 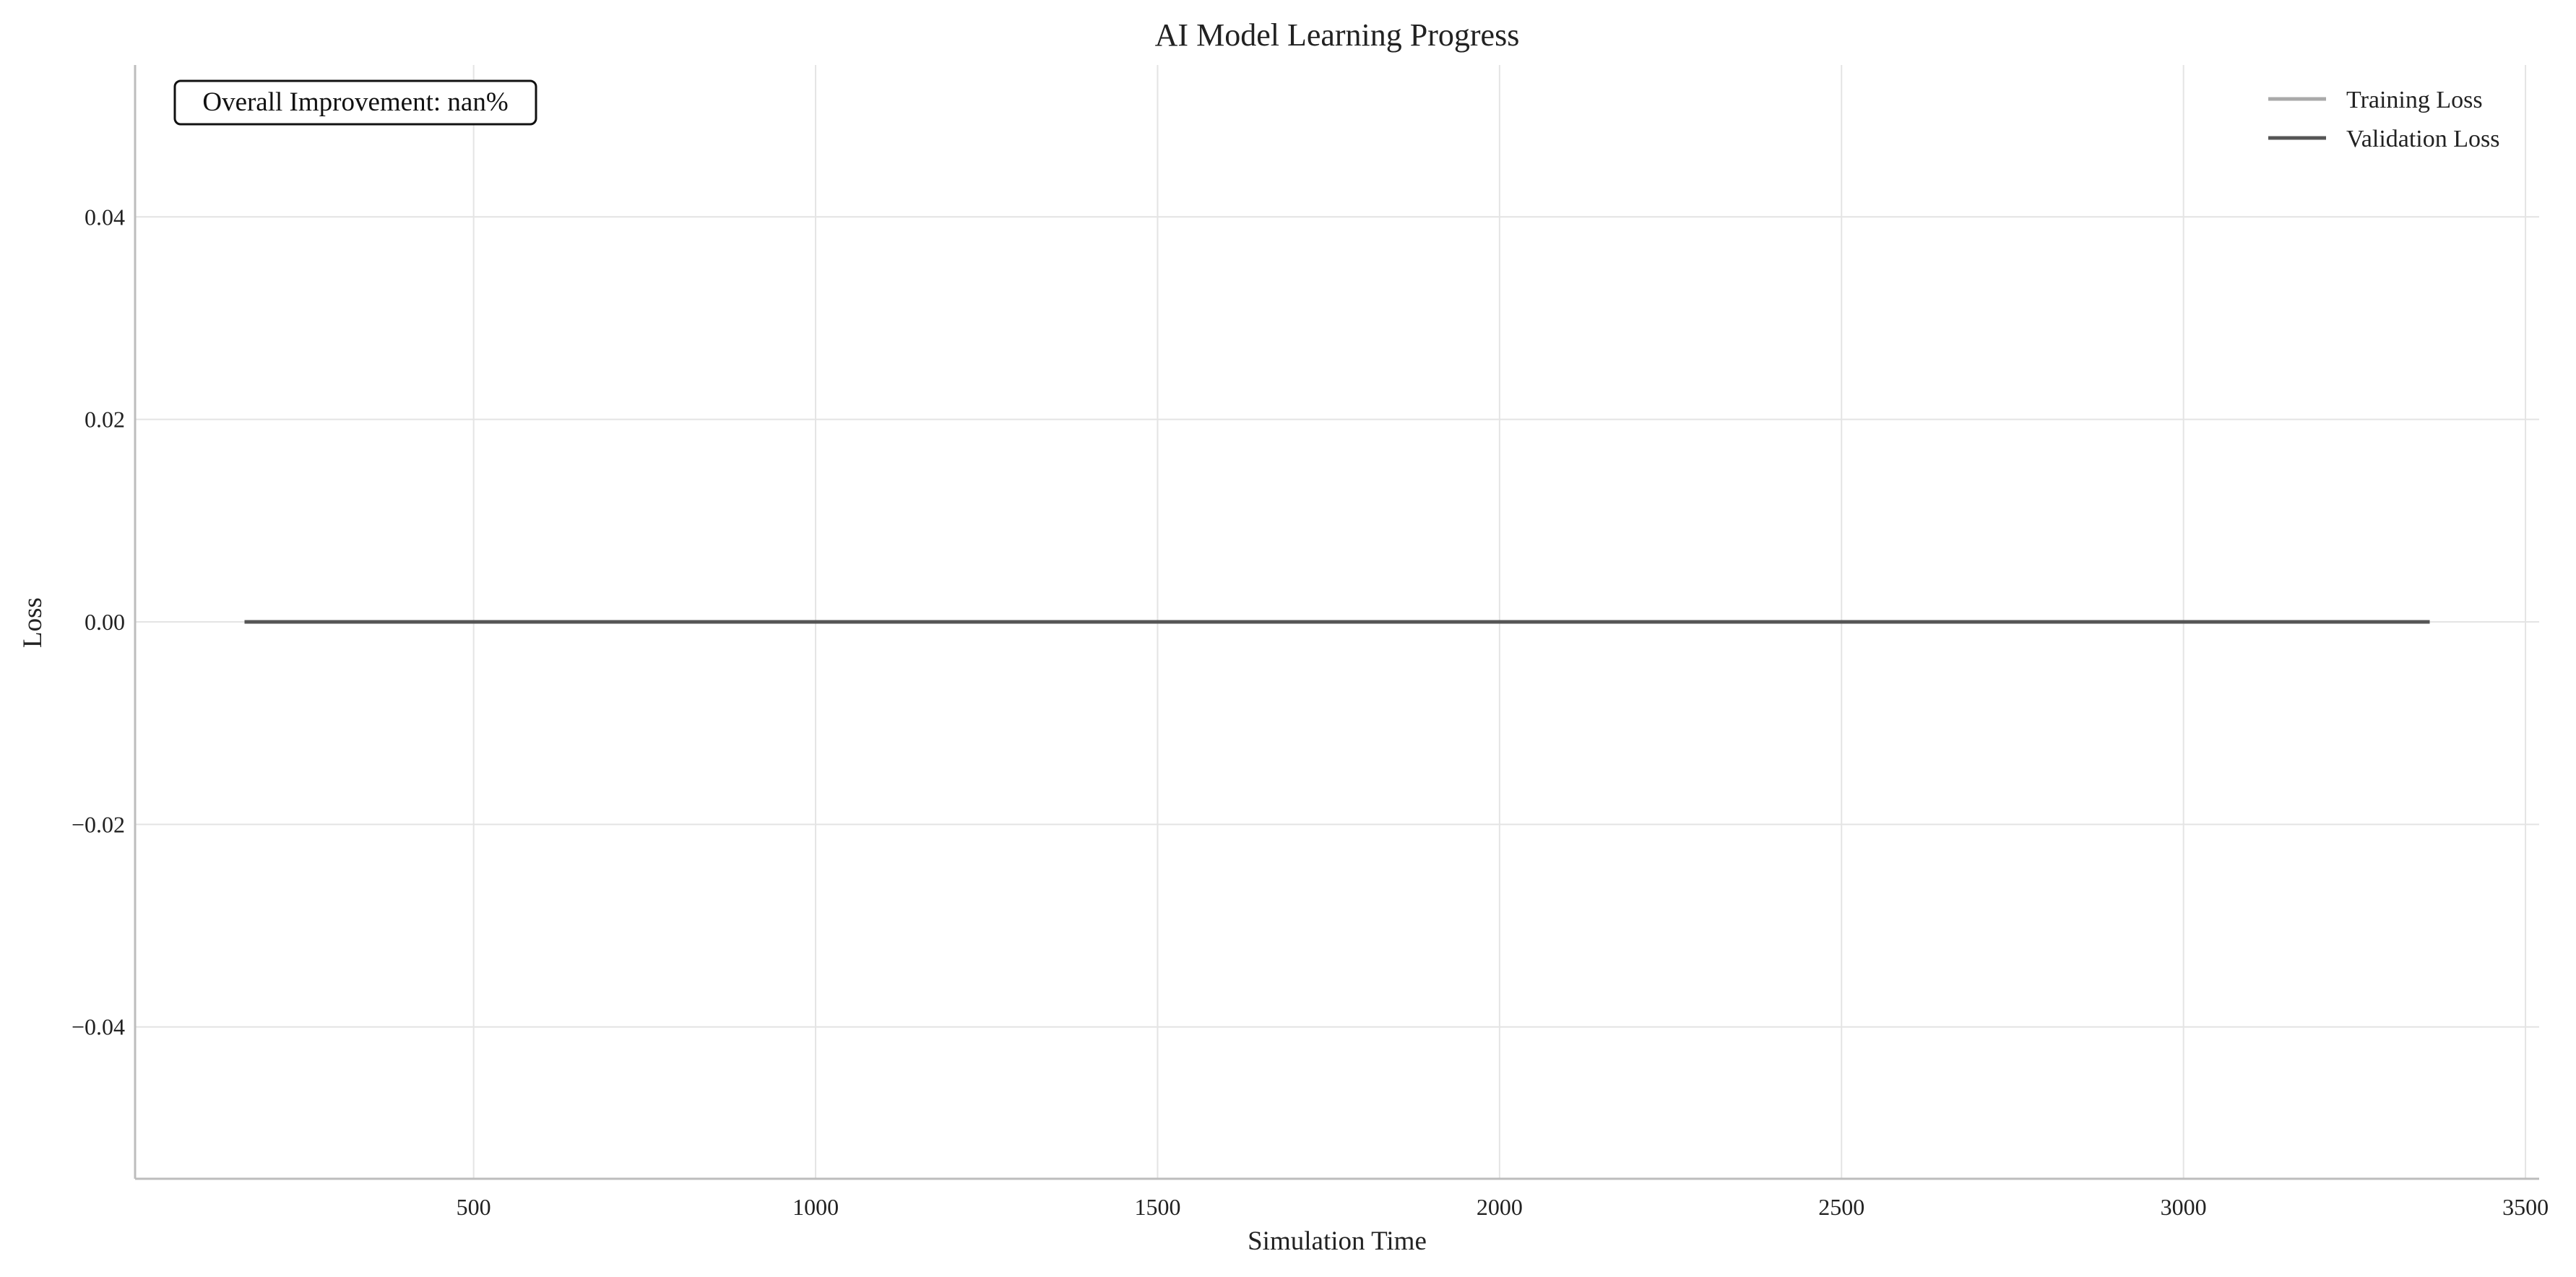 I want to click on chart-title: AI Model Learning Progress, so click(x=1338, y=35).